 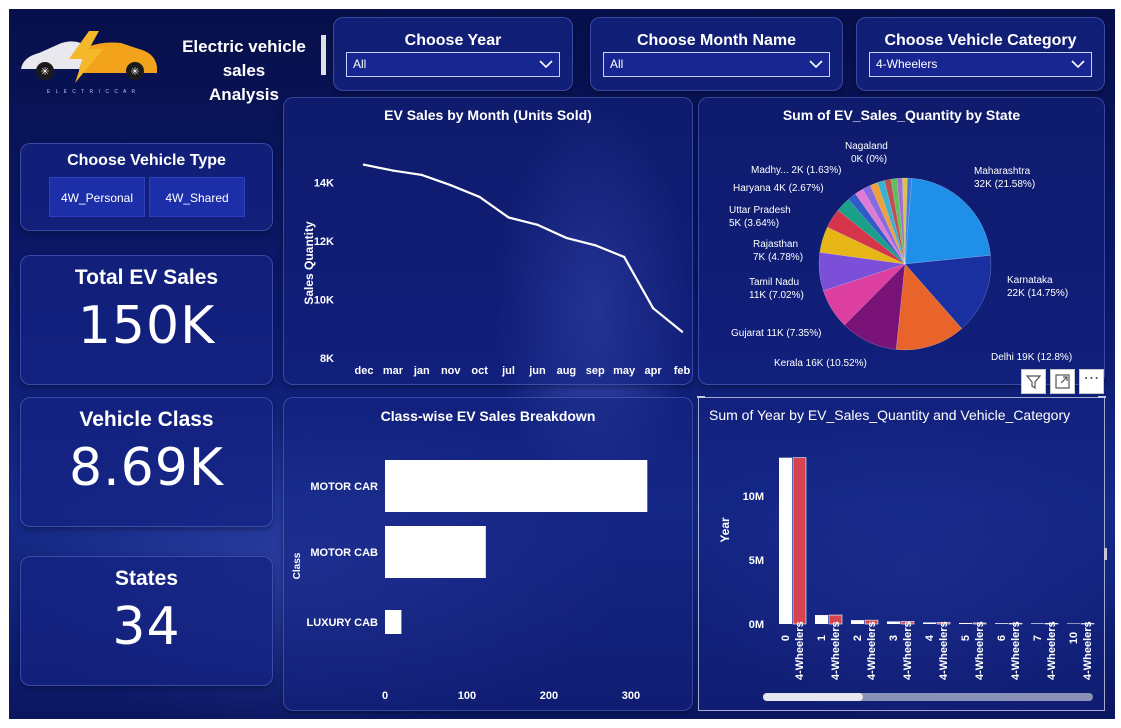 What do you see at coordinates (1002, 638) in the screenshot?
I see `x-tick-label: 6` at bounding box center [1002, 638].